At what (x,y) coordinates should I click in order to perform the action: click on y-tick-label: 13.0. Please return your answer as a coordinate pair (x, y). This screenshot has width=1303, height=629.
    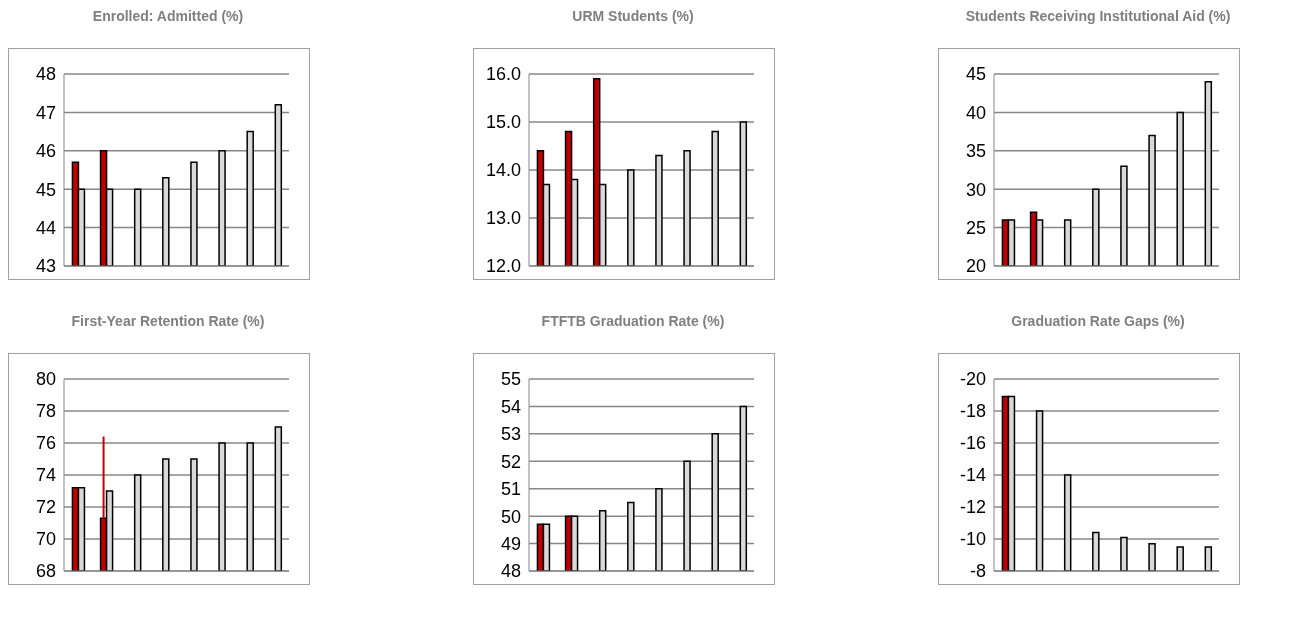
    Looking at the image, I should click on (503, 218).